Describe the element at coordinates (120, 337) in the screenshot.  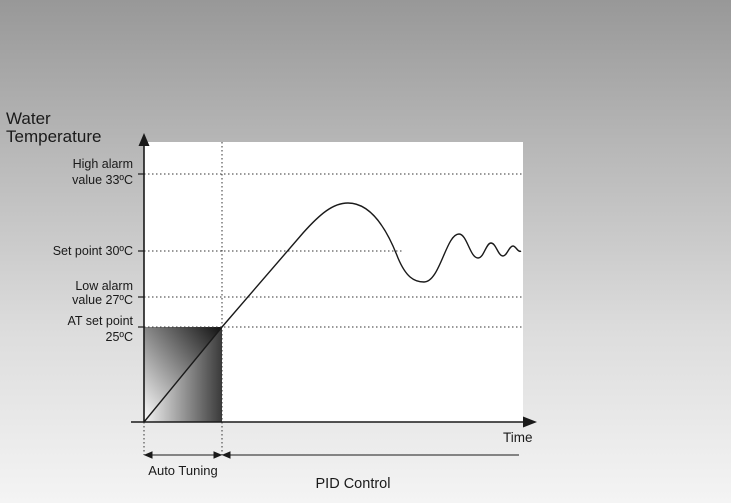
I see `at-set-point-label-line2: 25ºC` at that location.